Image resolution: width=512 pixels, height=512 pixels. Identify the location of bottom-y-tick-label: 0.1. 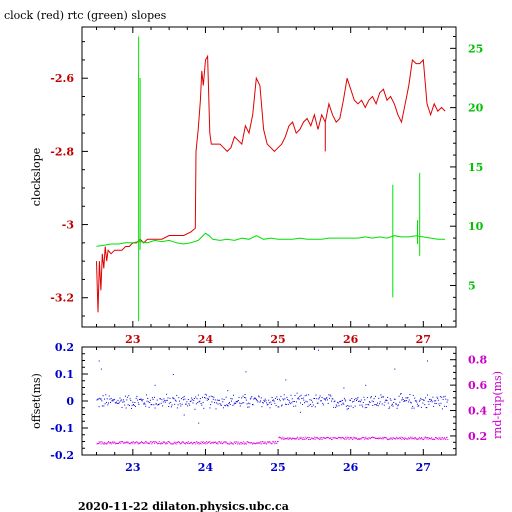
(64, 374).